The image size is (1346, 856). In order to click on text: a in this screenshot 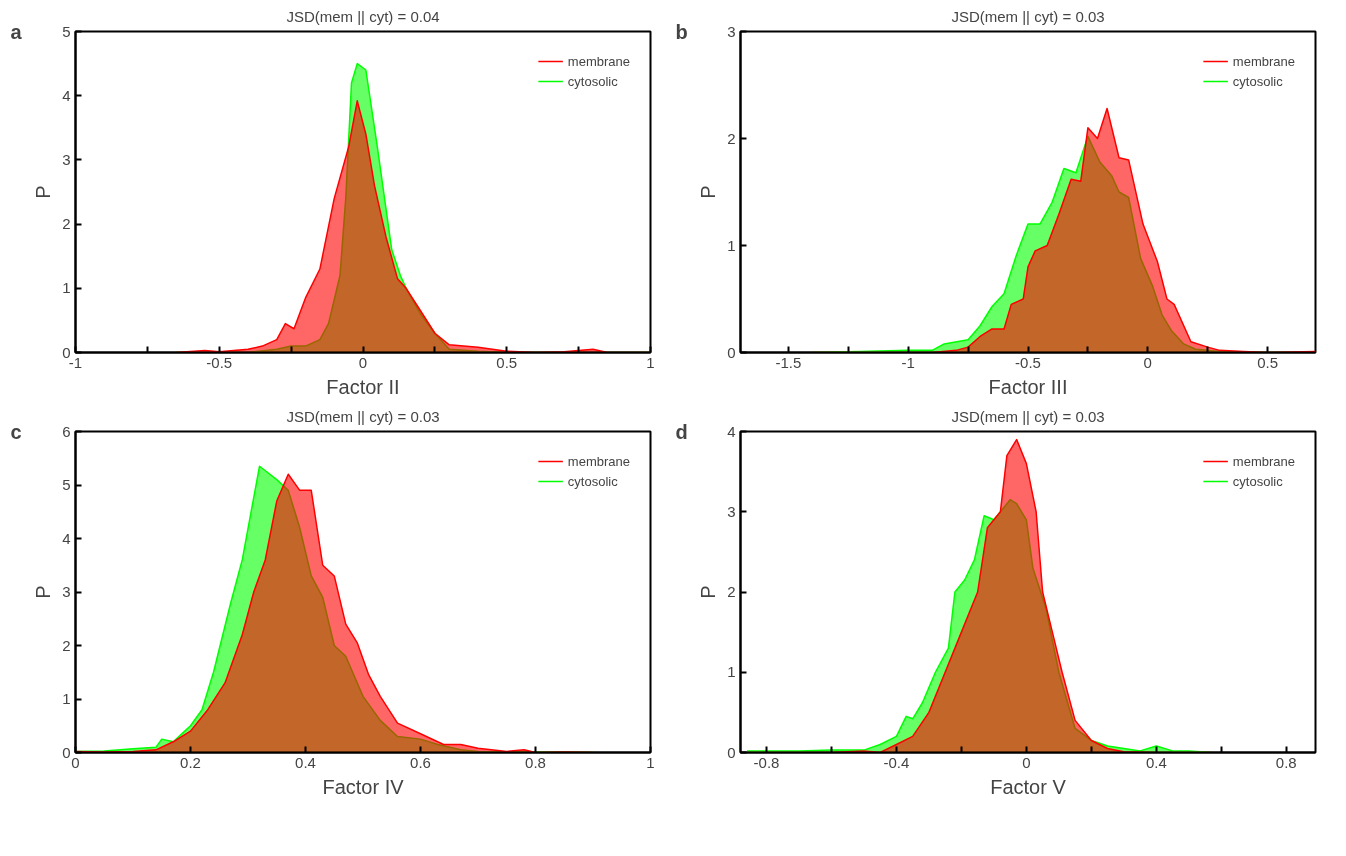, I will do `click(16, 31)`.